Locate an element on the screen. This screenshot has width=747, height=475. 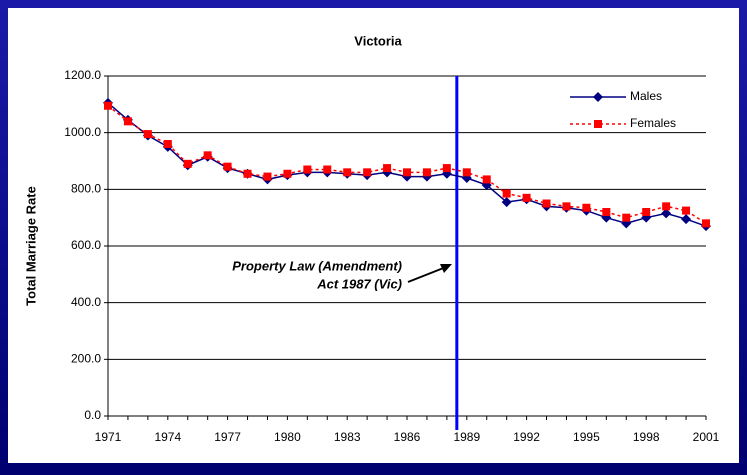
x-tick-label: 1998 is located at coordinates (646, 437).